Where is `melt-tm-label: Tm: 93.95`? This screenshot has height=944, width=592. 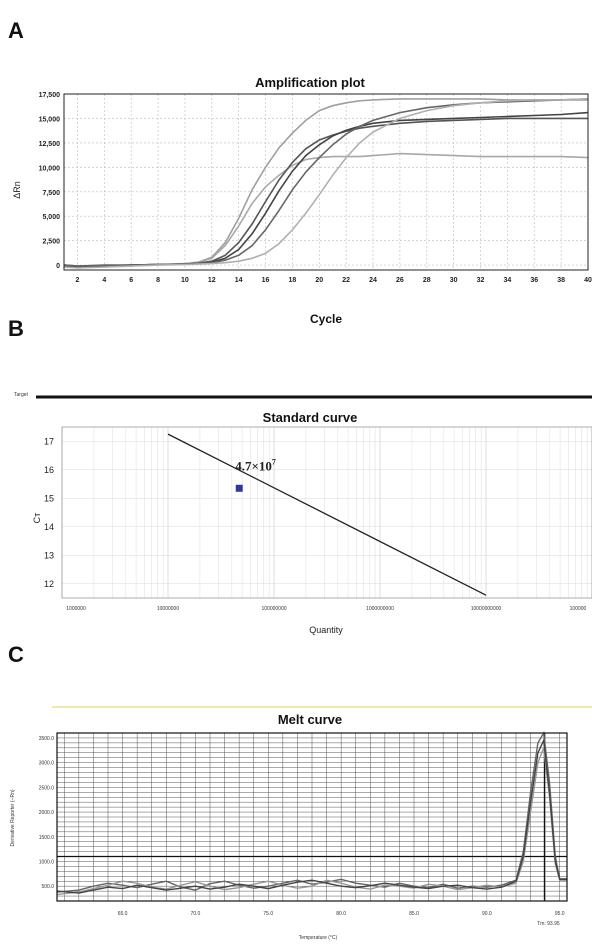 melt-tm-label: Tm: 93.95 is located at coordinates (548, 924).